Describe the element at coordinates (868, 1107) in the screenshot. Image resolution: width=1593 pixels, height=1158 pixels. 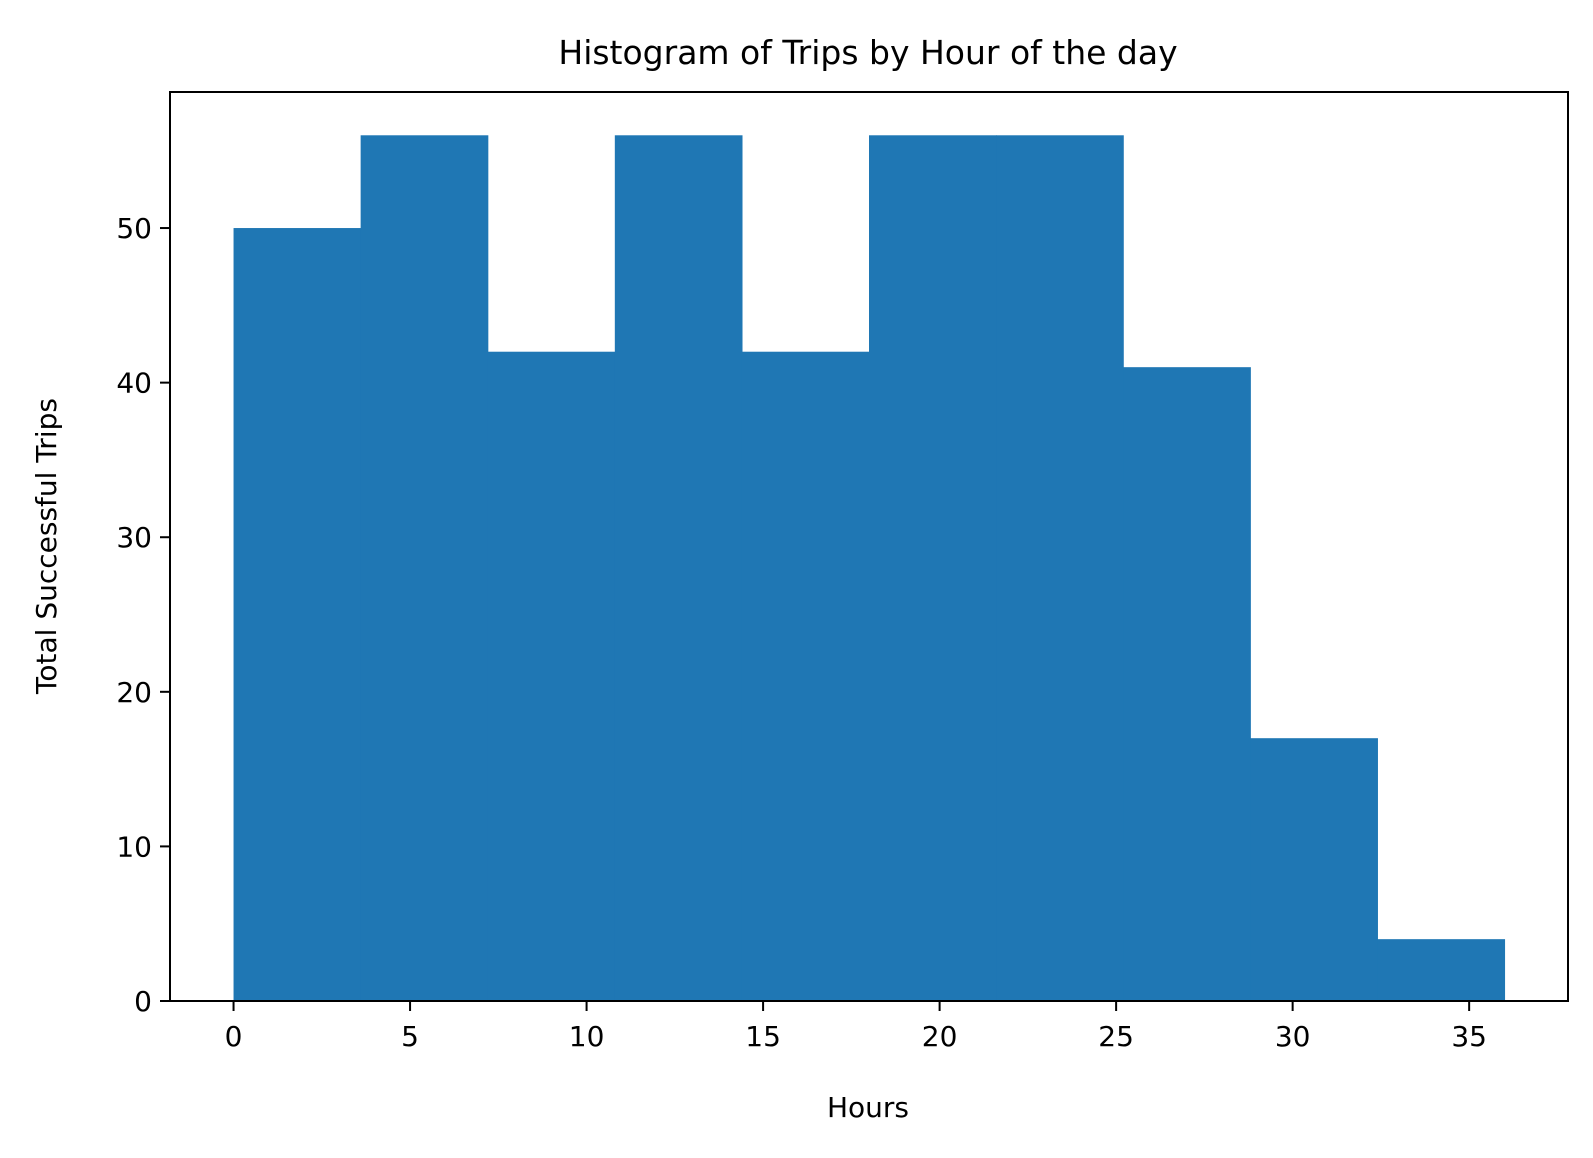
I see `x-axis-label: Hours` at that location.